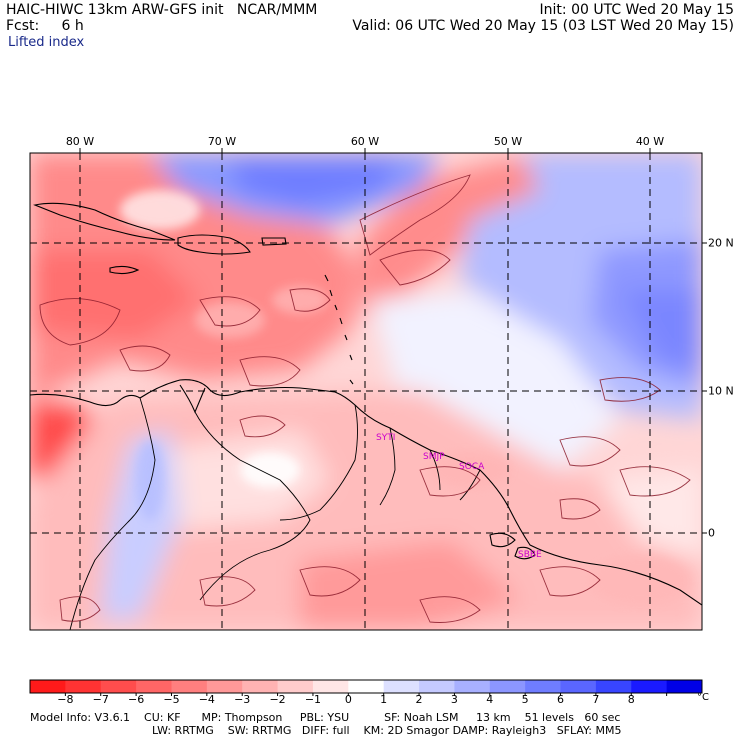 The width and height of the screenshot is (740, 740). I want to click on station-label-syti: SYTI, so click(385, 438).